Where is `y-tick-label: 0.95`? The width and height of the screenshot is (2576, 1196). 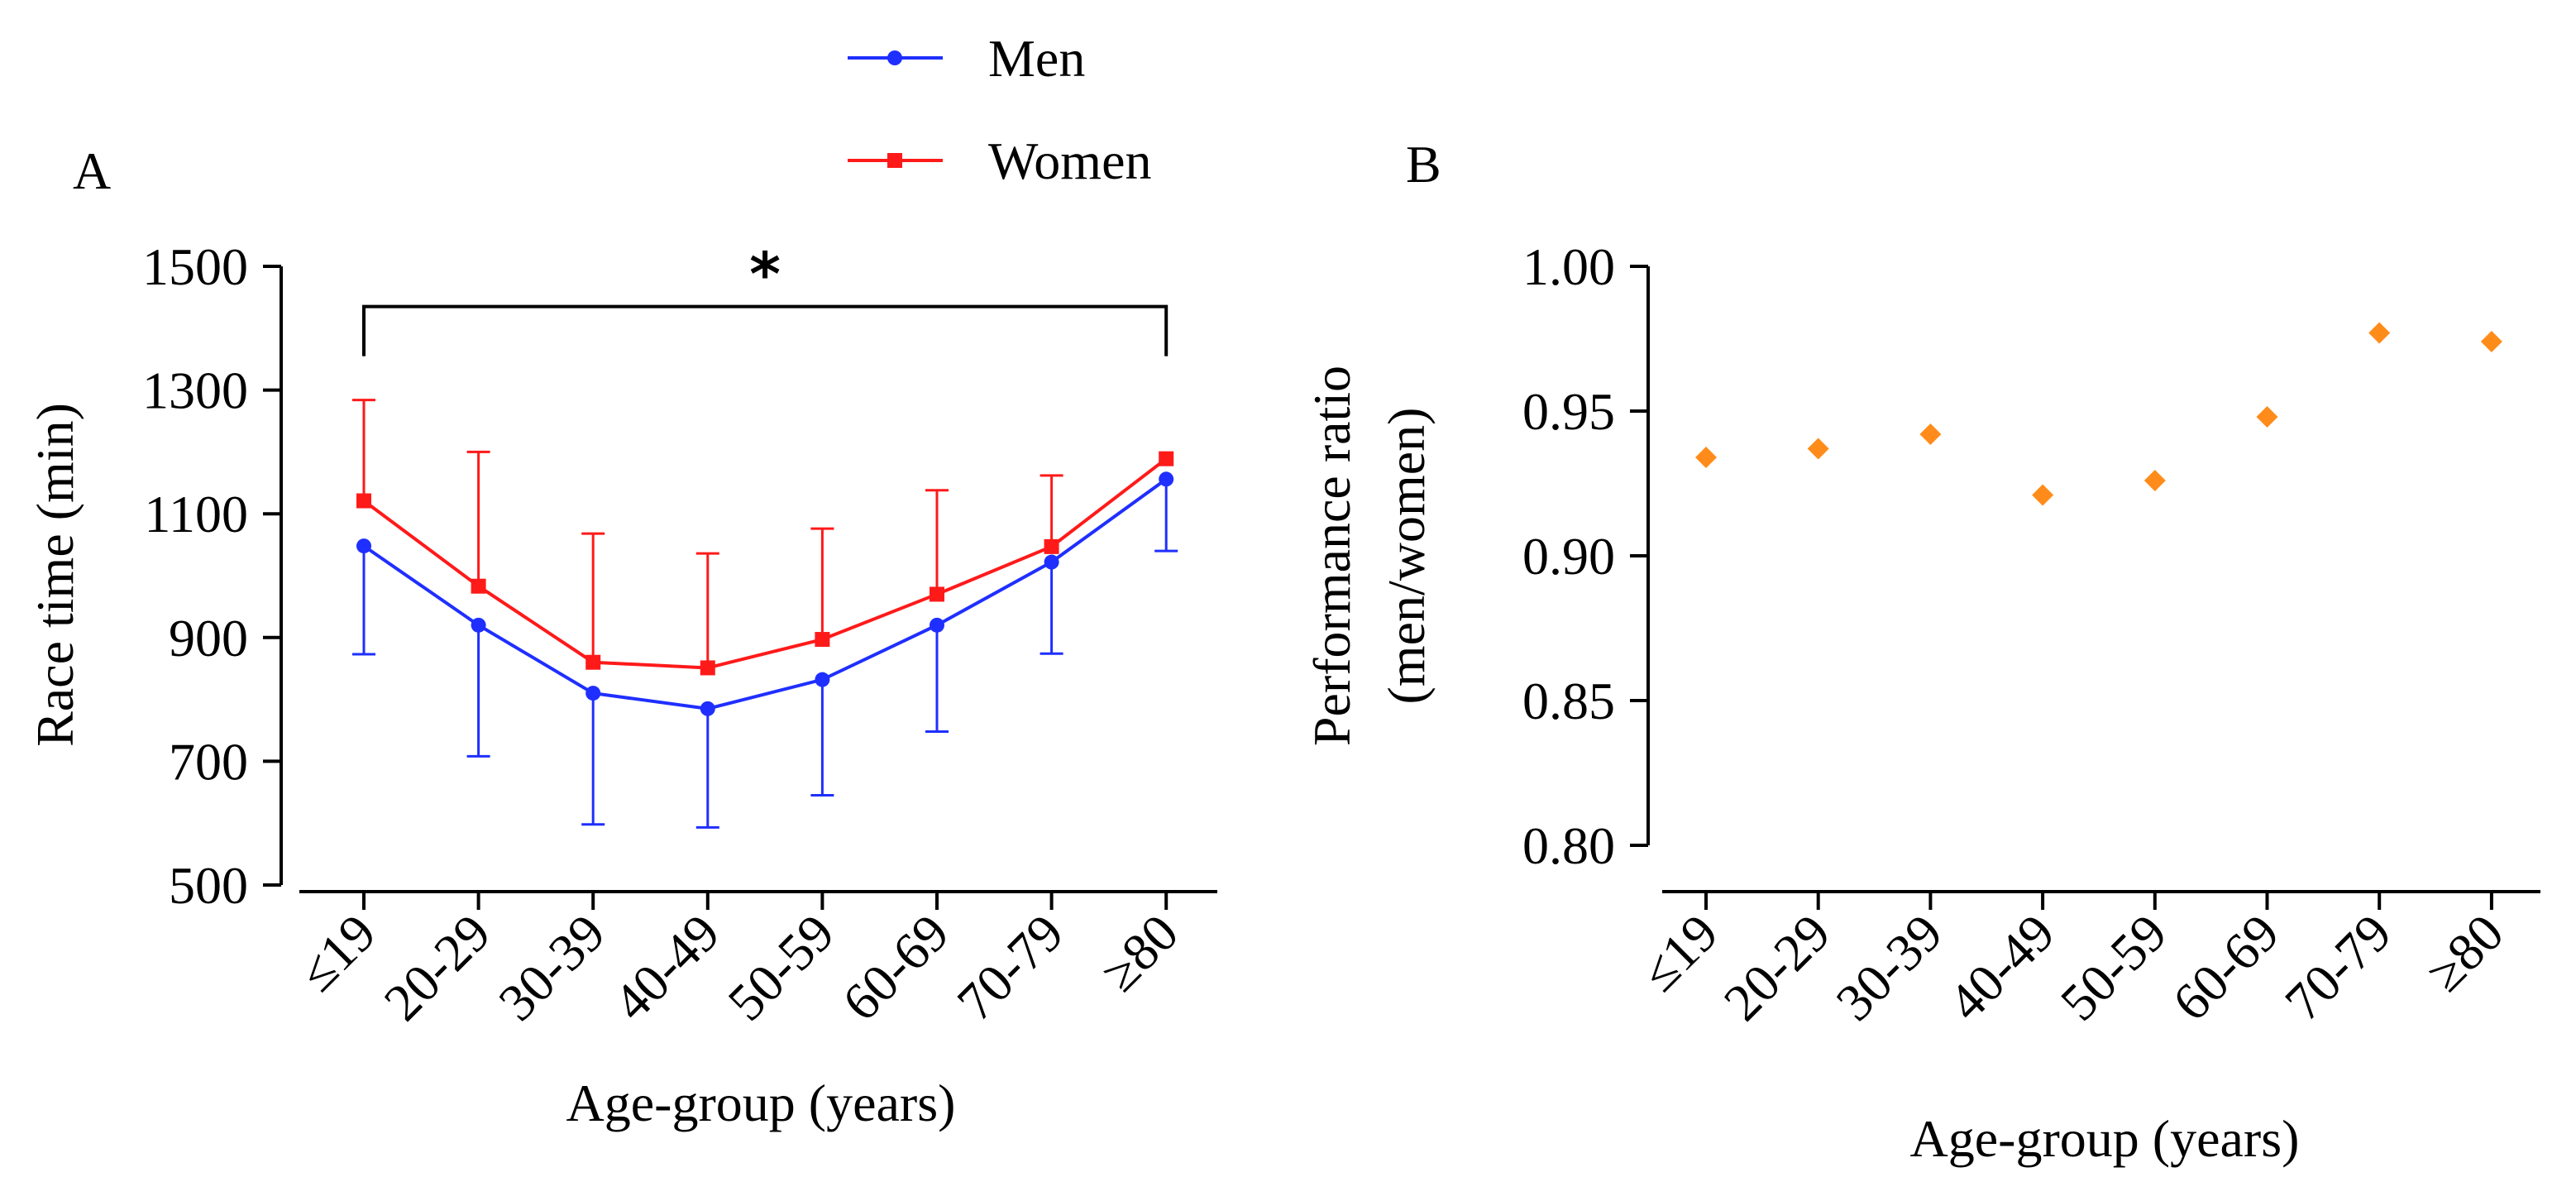
y-tick-label: 0.95 is located at coordinates (1568, 411).